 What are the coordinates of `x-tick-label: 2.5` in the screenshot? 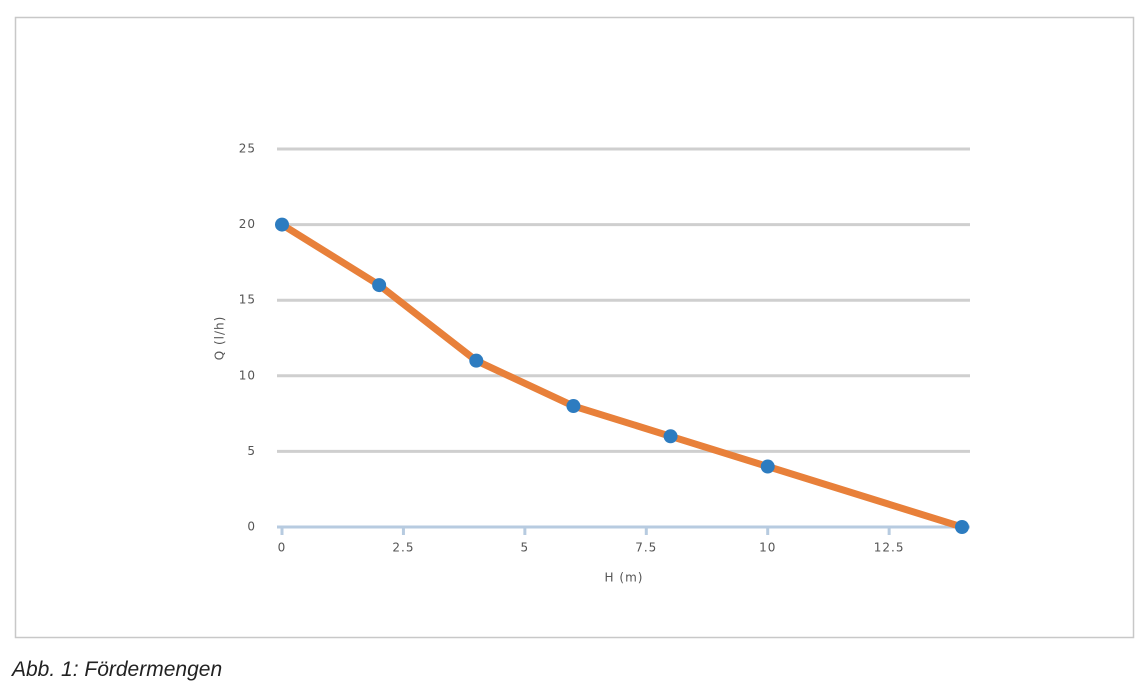 It's located at (403, 548).